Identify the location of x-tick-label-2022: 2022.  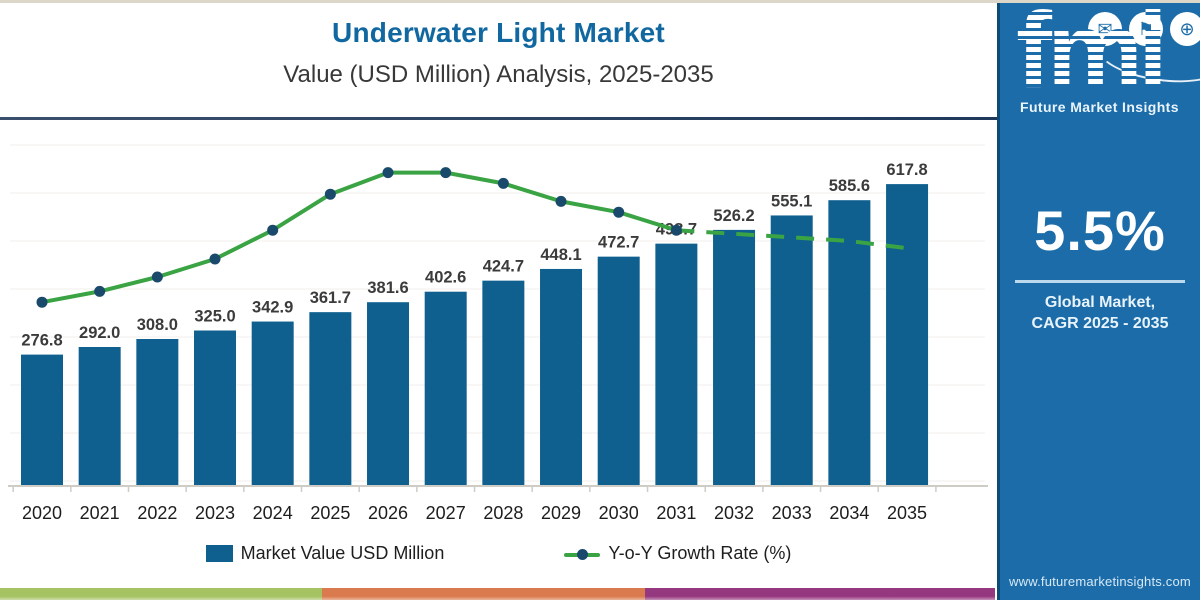
(157, 513).